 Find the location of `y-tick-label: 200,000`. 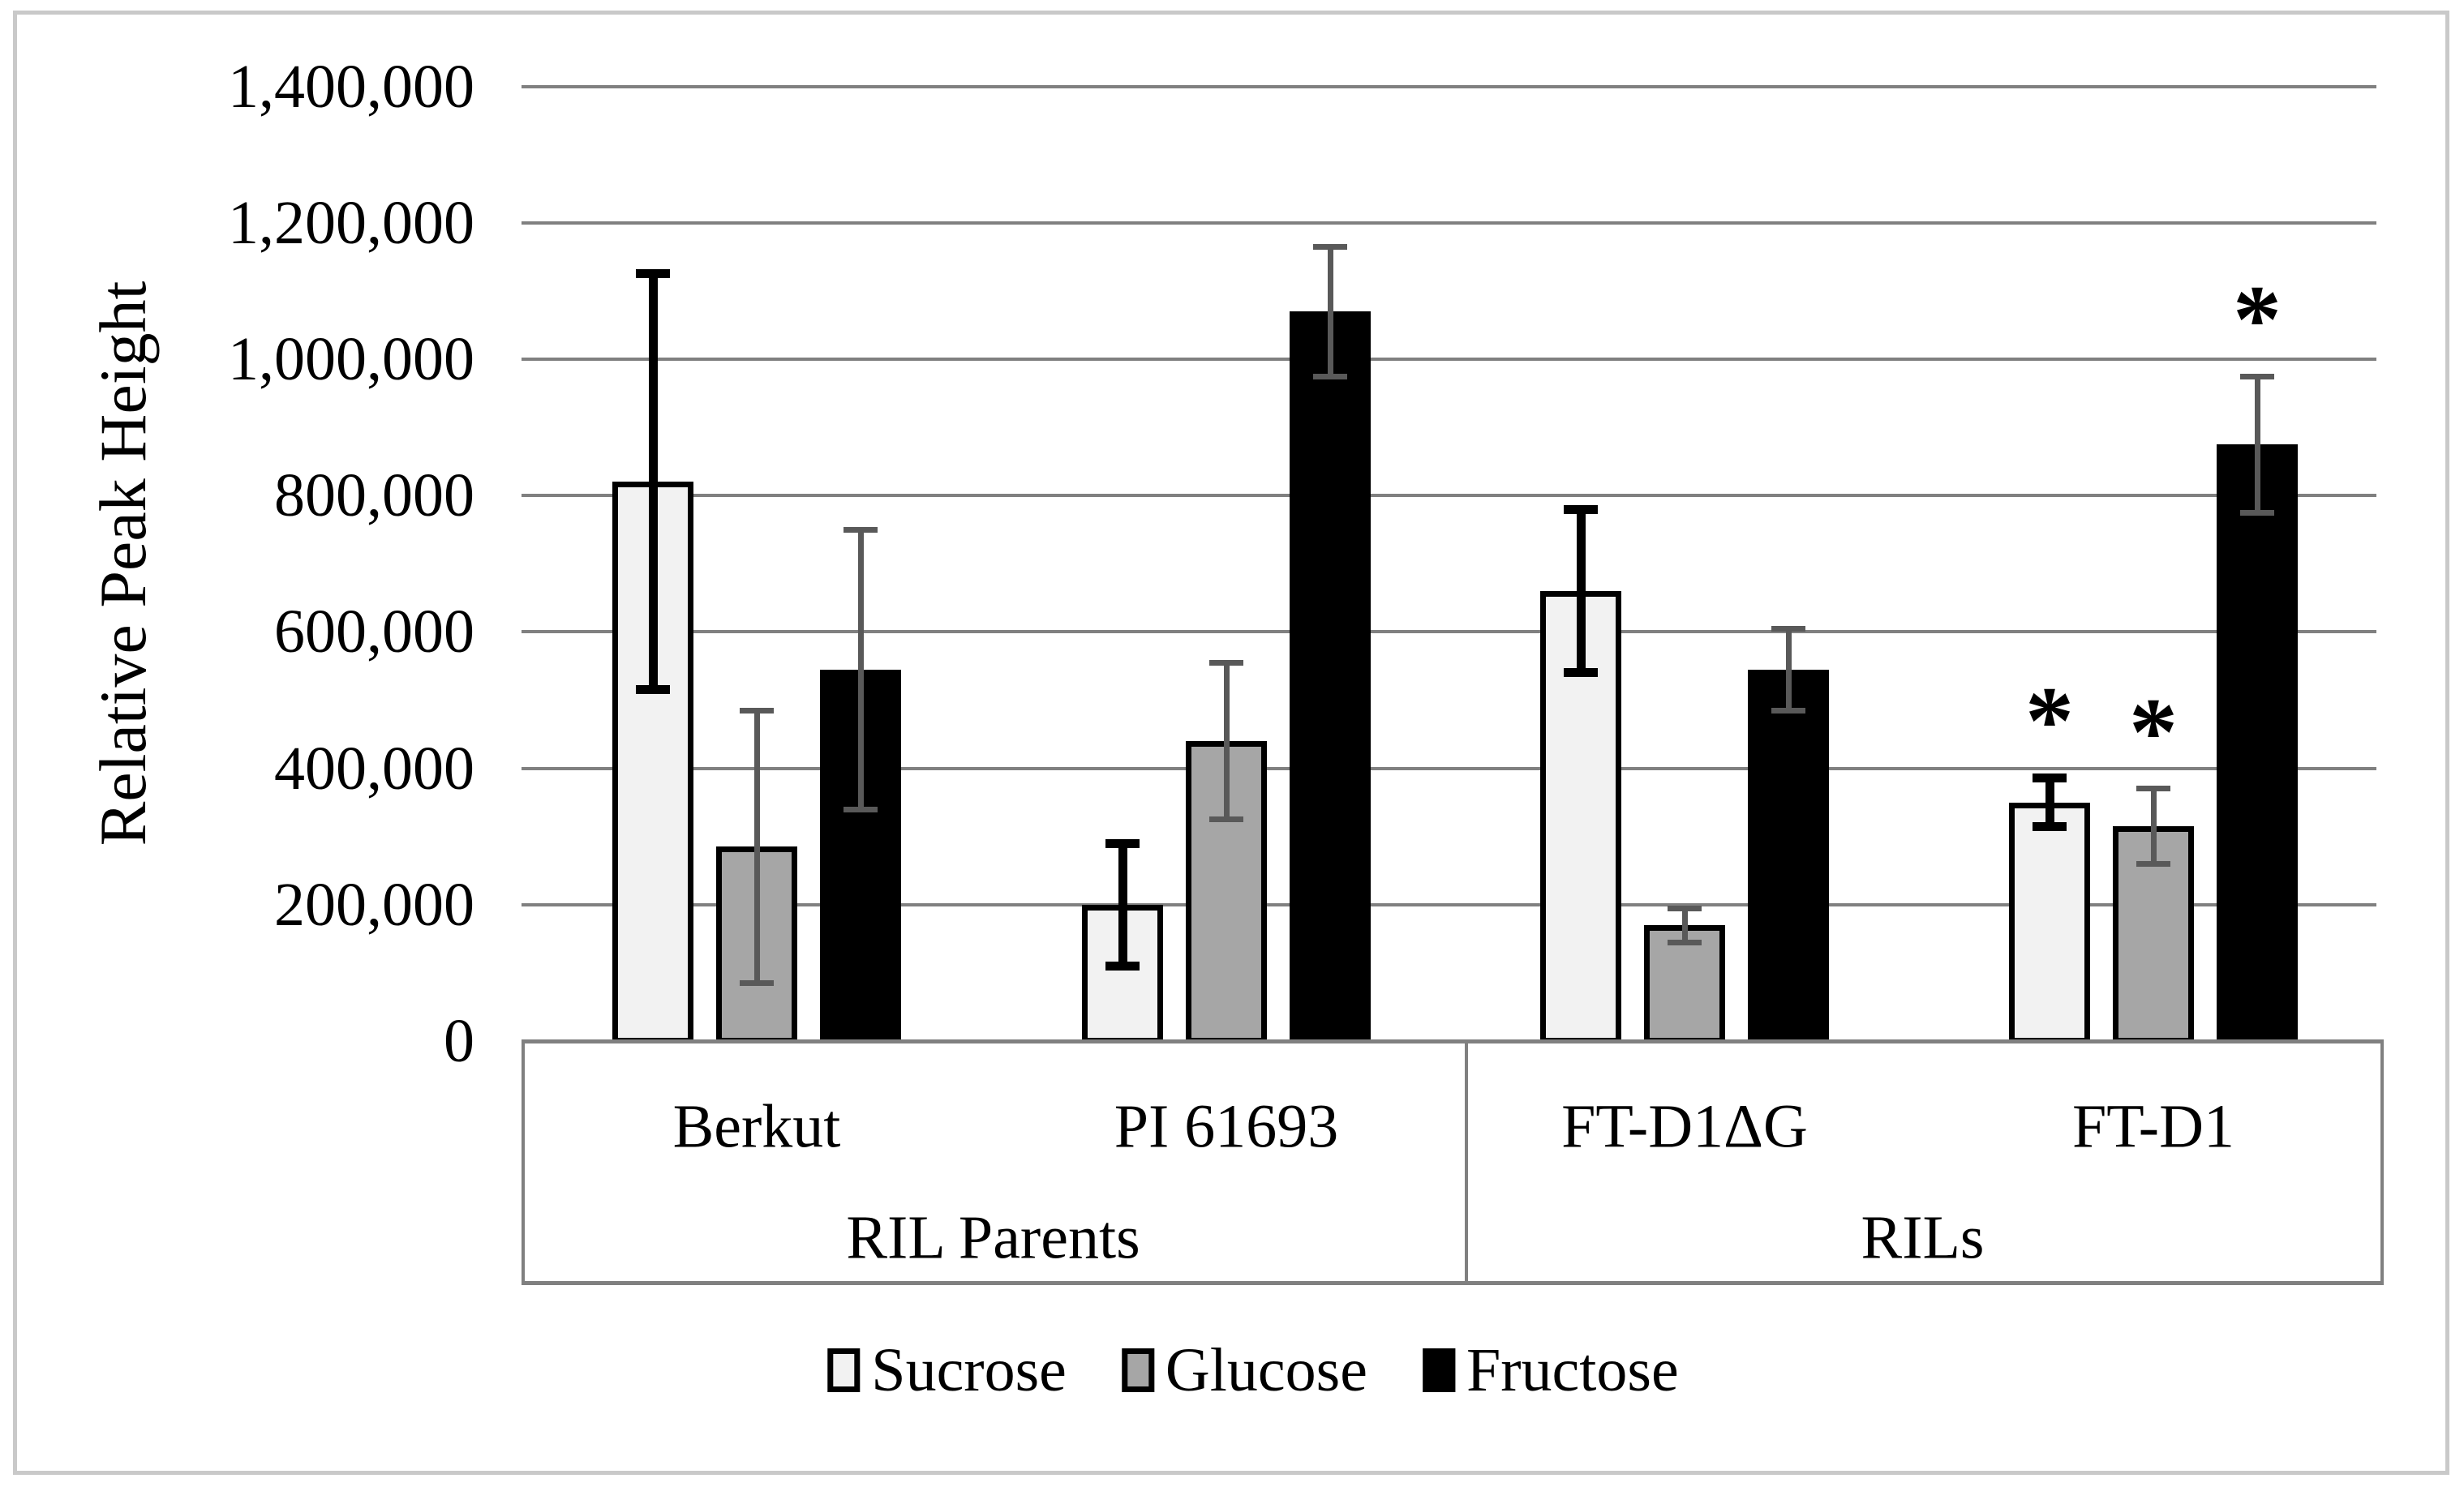

y-tick-label: 200,000 is located at coordinates (374, 904).